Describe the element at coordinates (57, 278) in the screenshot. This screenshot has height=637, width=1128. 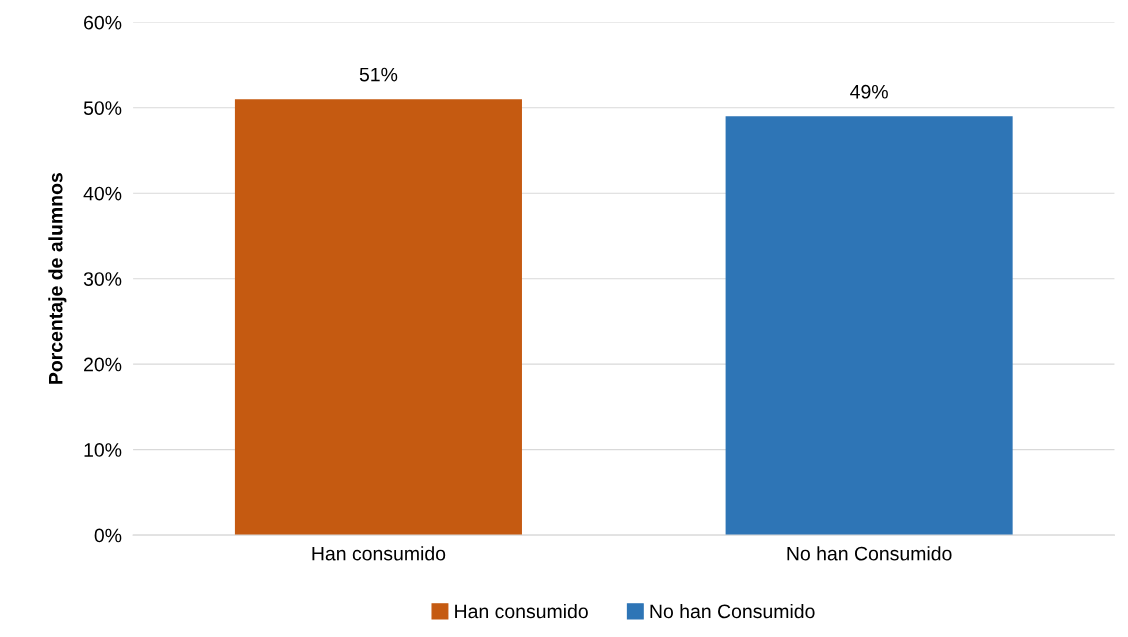
I see `y-axis-title: Porcentaje de alumnos` at that location.